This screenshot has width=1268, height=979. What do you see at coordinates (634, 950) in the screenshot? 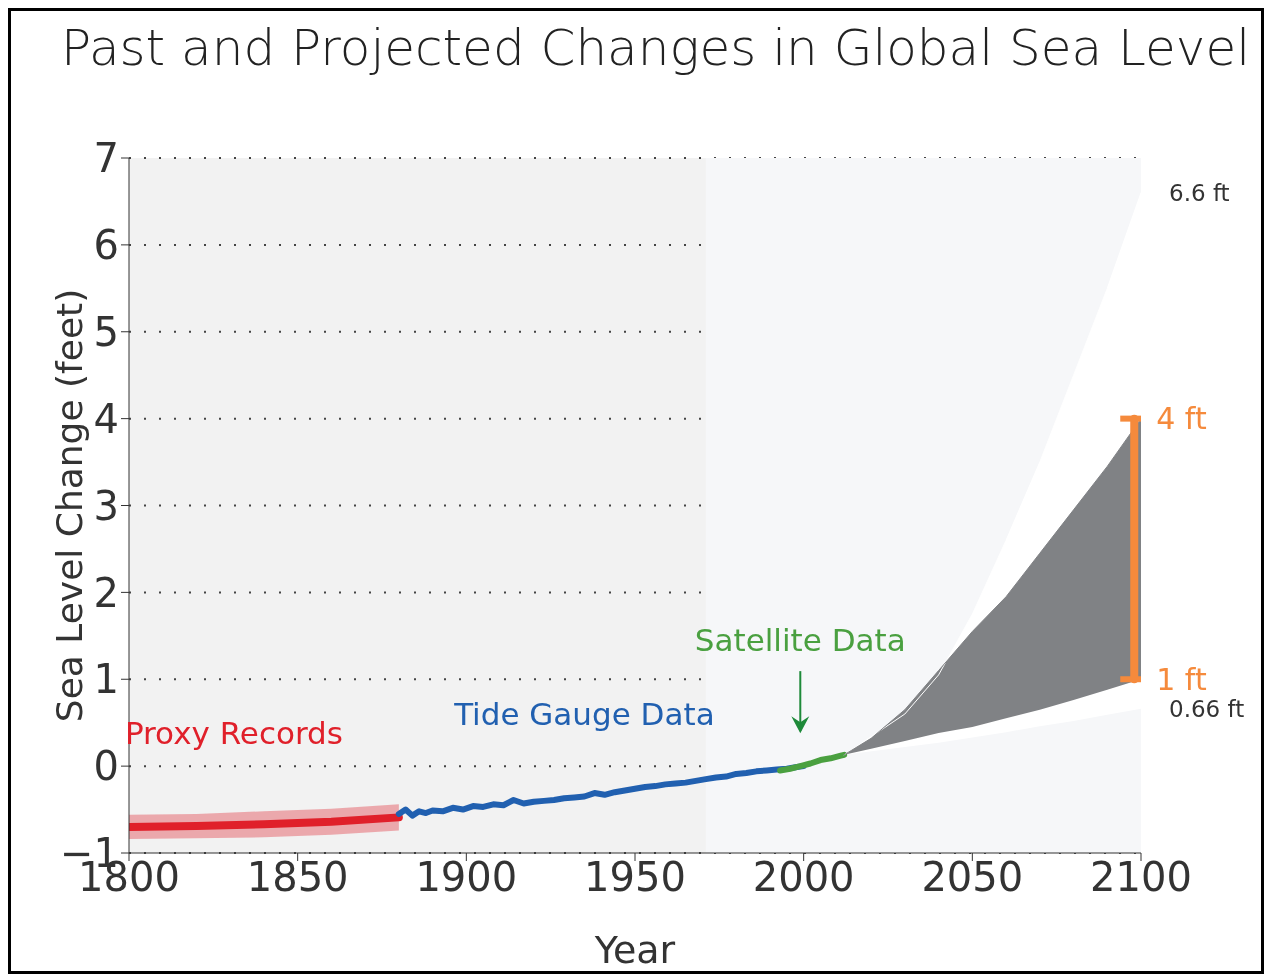
I see `x-axis-title: Year` at bounding box center [634, 950].